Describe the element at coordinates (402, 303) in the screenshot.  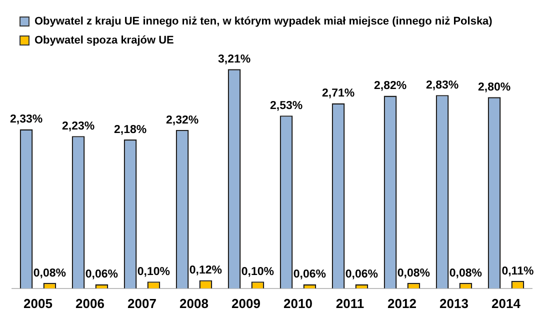
I see `x-tick-label: 2012` at that location.